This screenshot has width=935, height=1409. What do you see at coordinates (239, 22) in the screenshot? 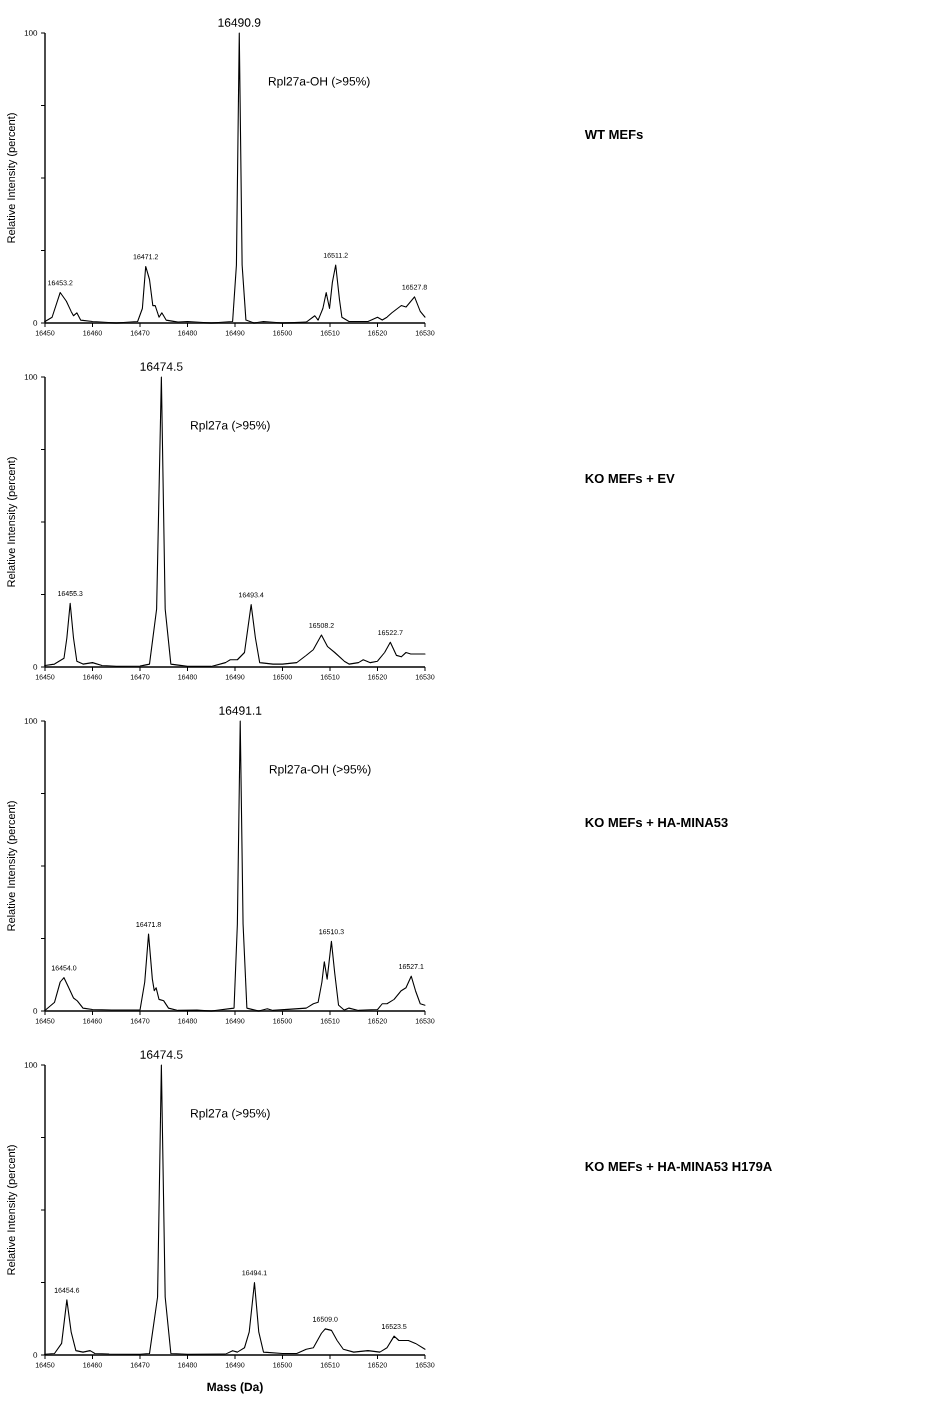
I see `annotation: 16490.9` at bounding box center [239, 22].